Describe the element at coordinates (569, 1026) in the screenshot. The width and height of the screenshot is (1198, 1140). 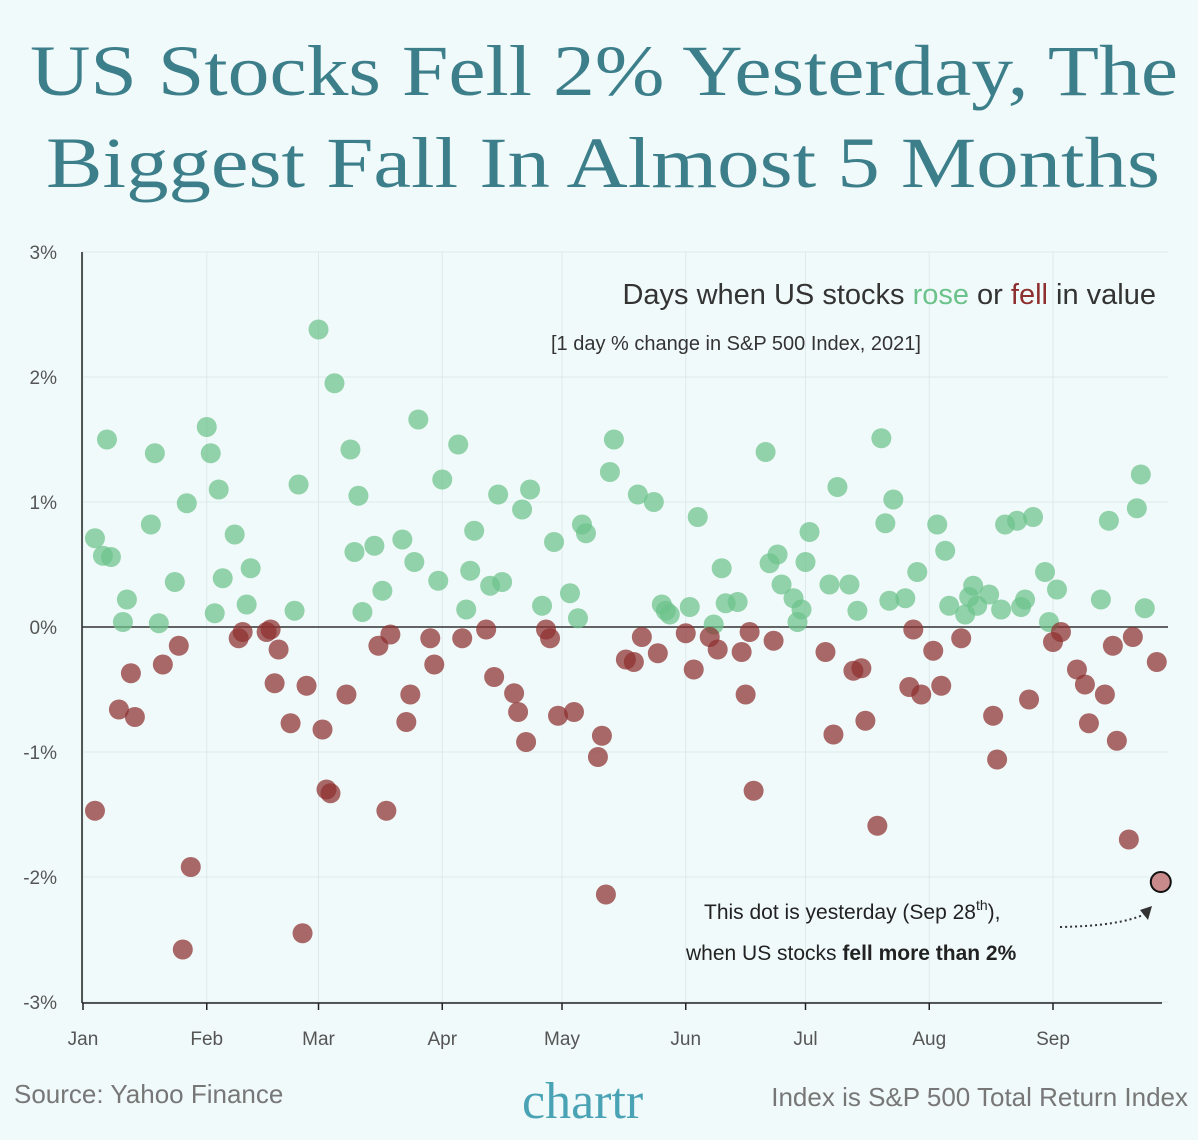
I see `x-axis-ticks: Jan Feb Mar Apr May Jun Jul Aug Sep` at that location.